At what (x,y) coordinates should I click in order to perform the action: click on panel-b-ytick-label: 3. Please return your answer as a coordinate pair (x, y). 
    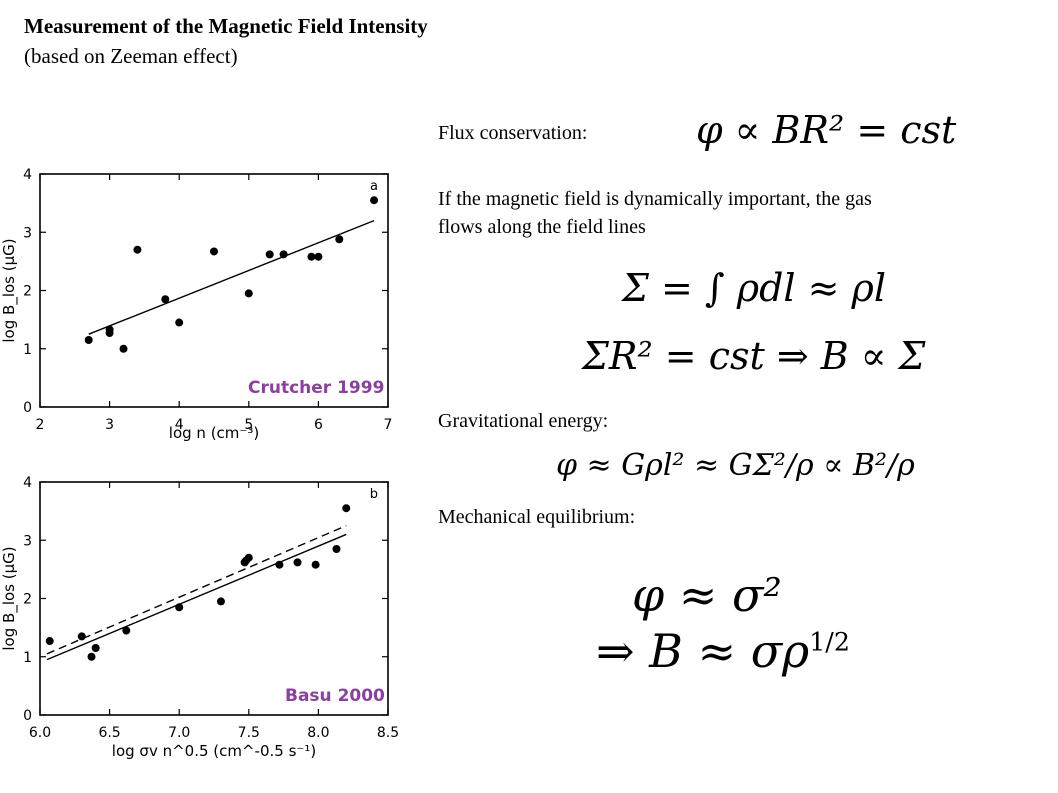
    Looking at the image, I should click on (27, 541).